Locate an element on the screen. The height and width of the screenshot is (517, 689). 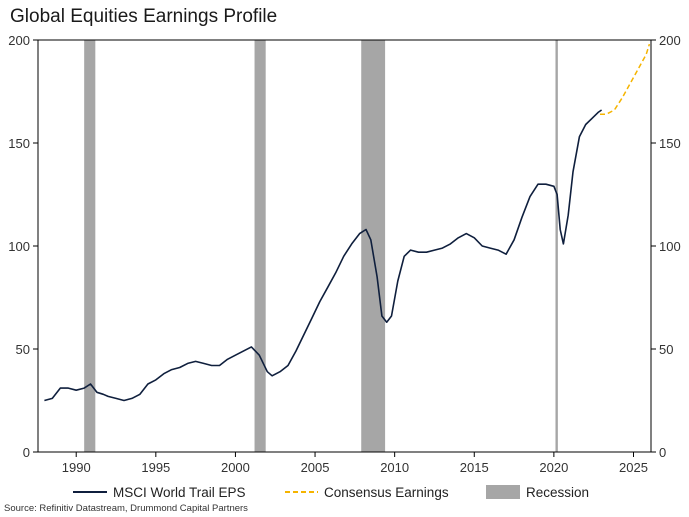
consensus-series-line is located at coordinates (625, 79).